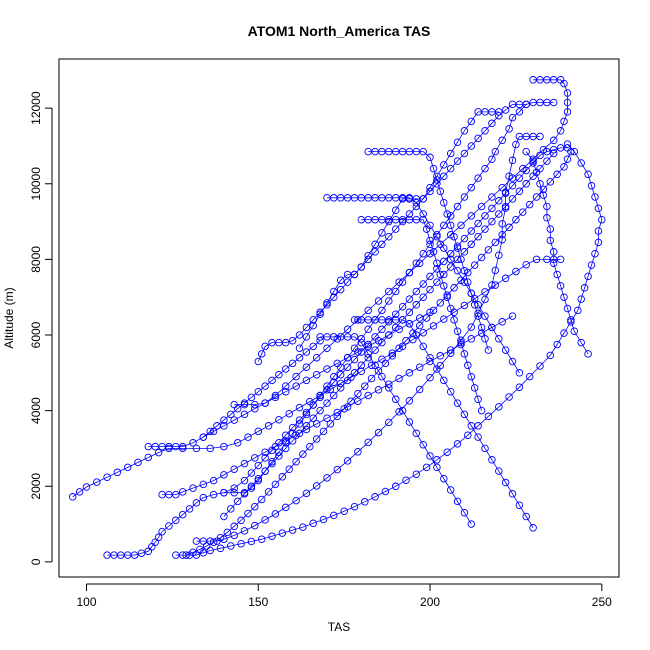  I want to click on y-tick-label: 10000, so click(36, 184).